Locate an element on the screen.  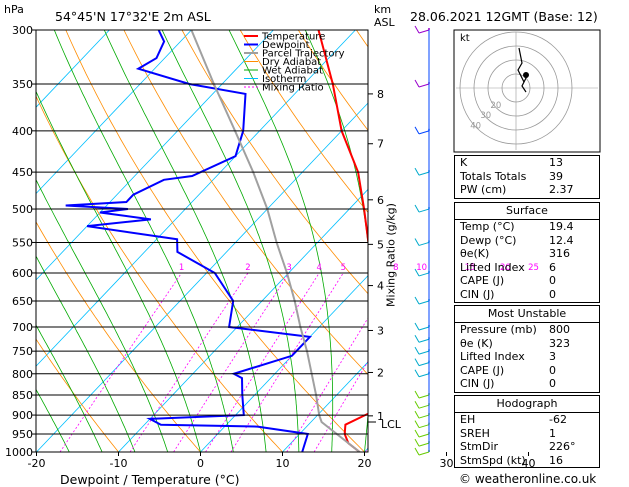
height-unit-km: km is located at coordinates (382, 9).